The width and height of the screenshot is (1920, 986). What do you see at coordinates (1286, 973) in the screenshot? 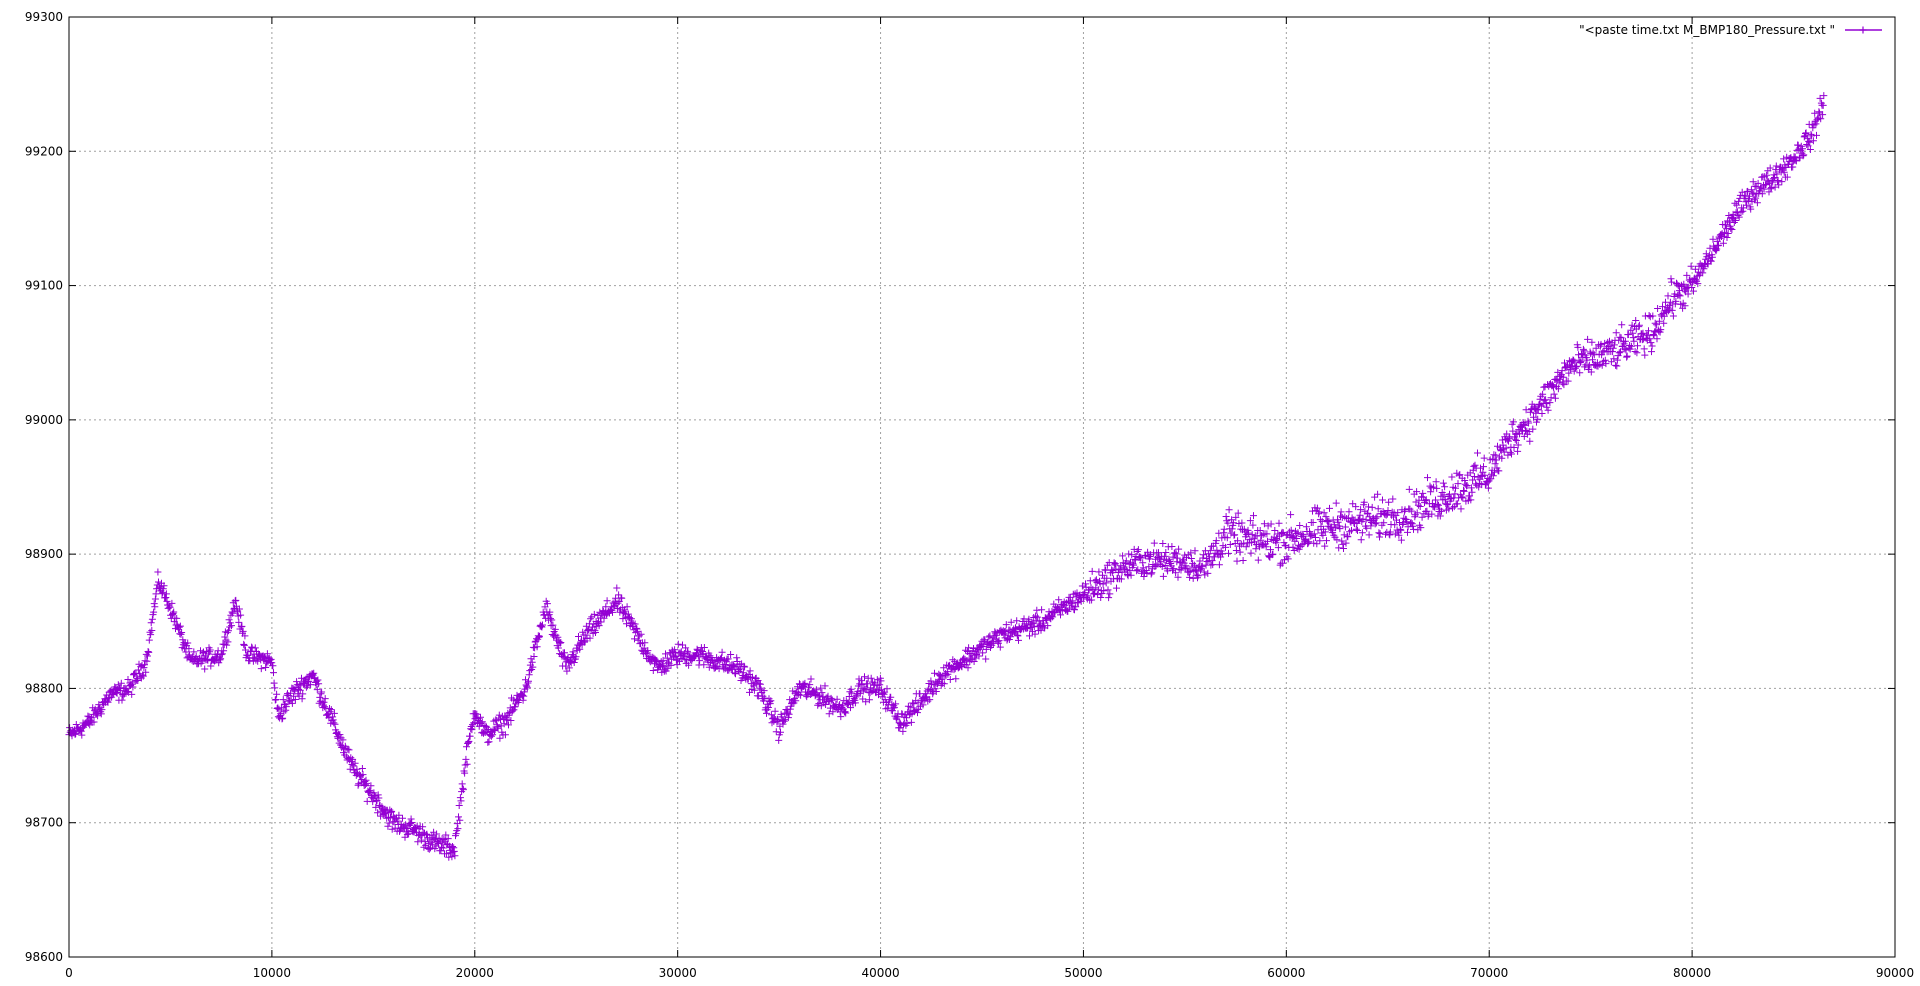
I see `x-tick-label: 60000` at bounding box center [1286, 973].